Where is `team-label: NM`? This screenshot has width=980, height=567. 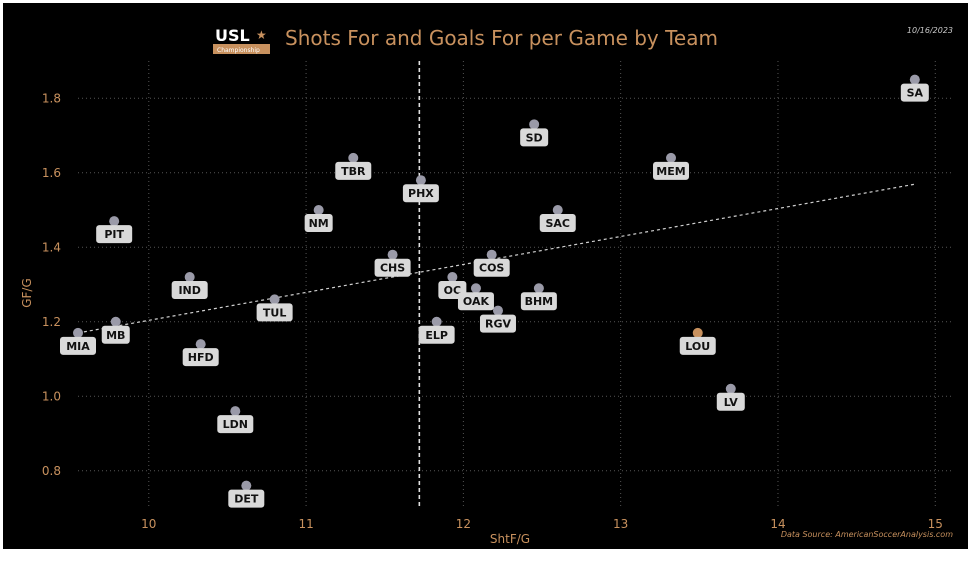 team-label: NM is located at coordinates (319, 223).